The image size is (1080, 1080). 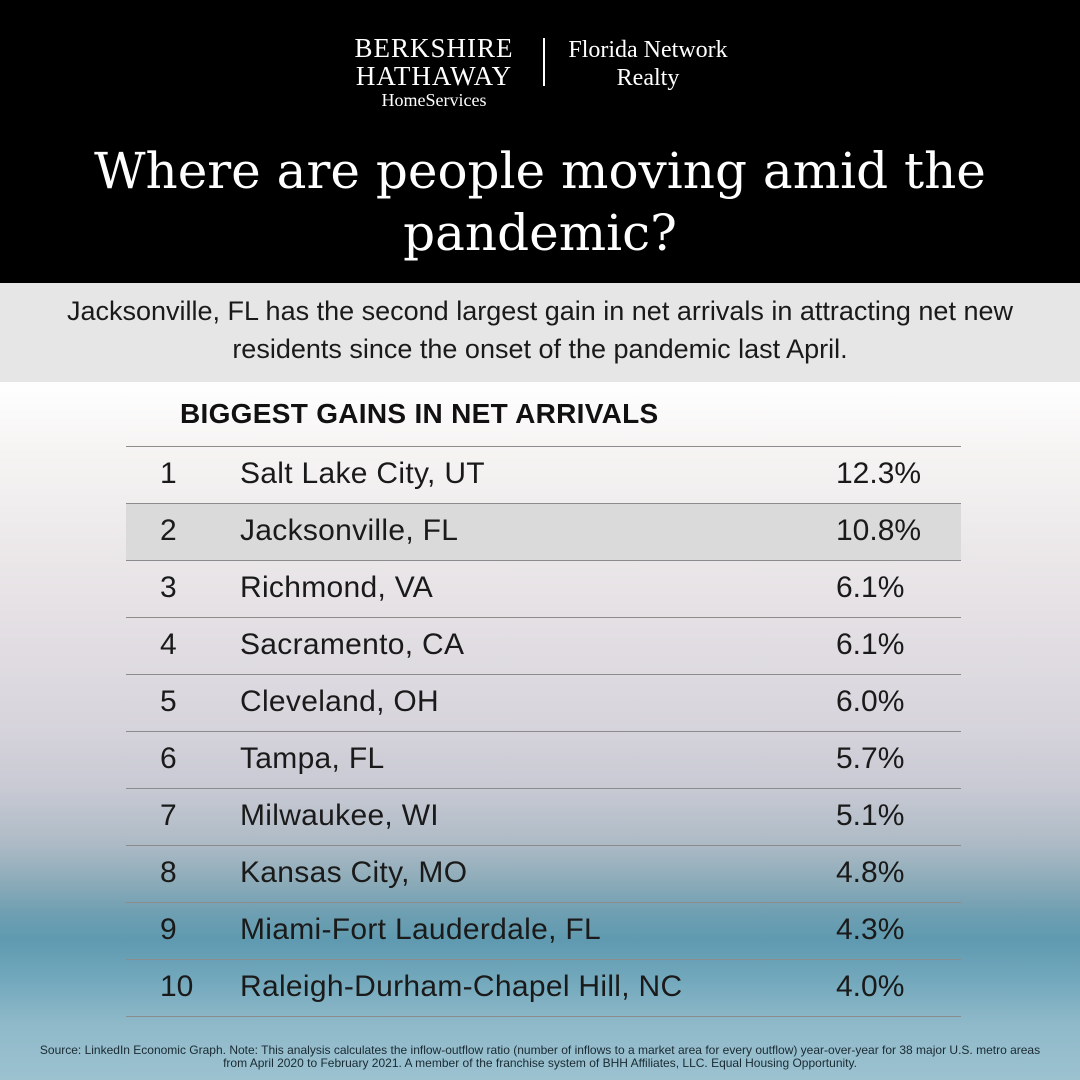 What do you see at coordinates (168, 815) in the screenshot?
I see `rank-cell: 7` at bounding box center [168, 815].